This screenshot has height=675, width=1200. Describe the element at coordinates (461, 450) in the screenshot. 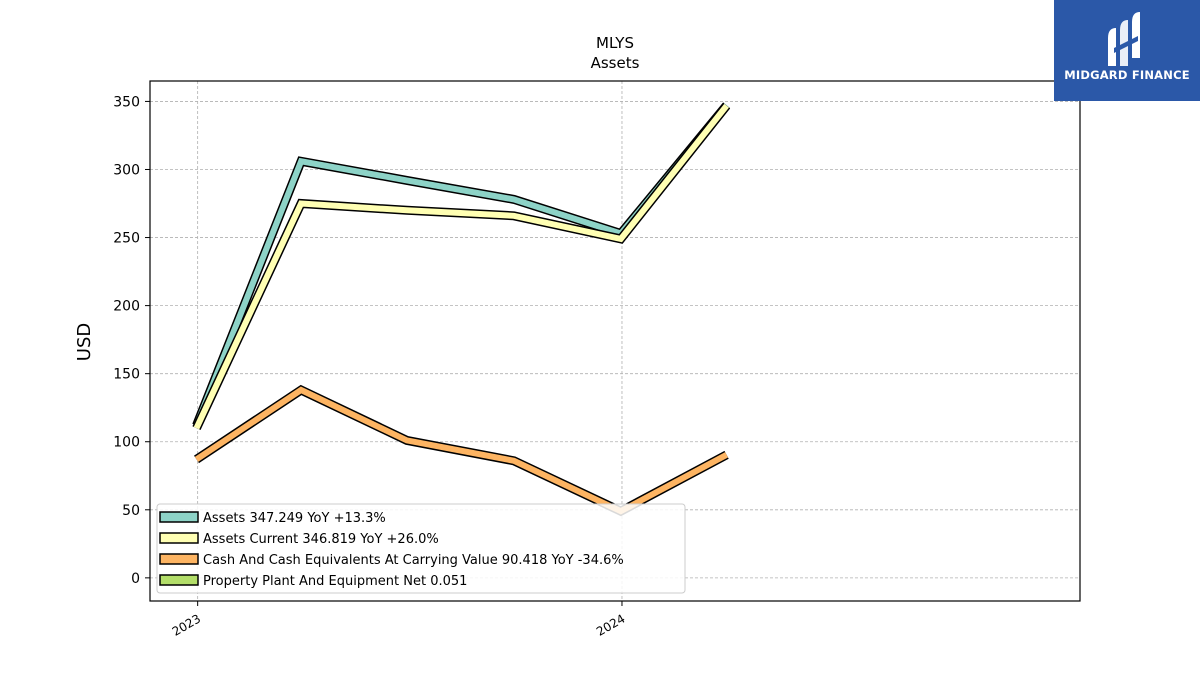

I see `series-line` at that location.